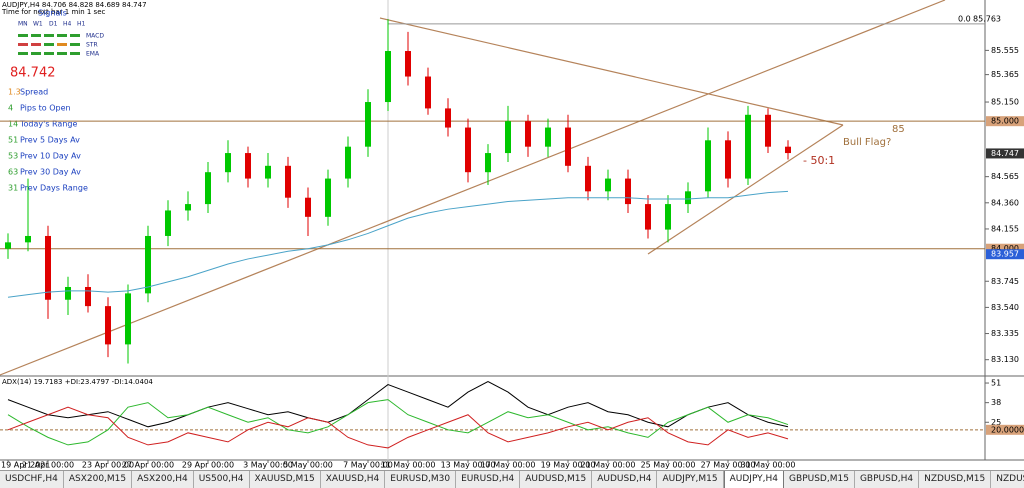 The height and width of the screenshot is (488, 1024). Describe the element at coordinates (368, 465) in the screenshot. I see `x-tick-label: 7 May 00:00` at that location.